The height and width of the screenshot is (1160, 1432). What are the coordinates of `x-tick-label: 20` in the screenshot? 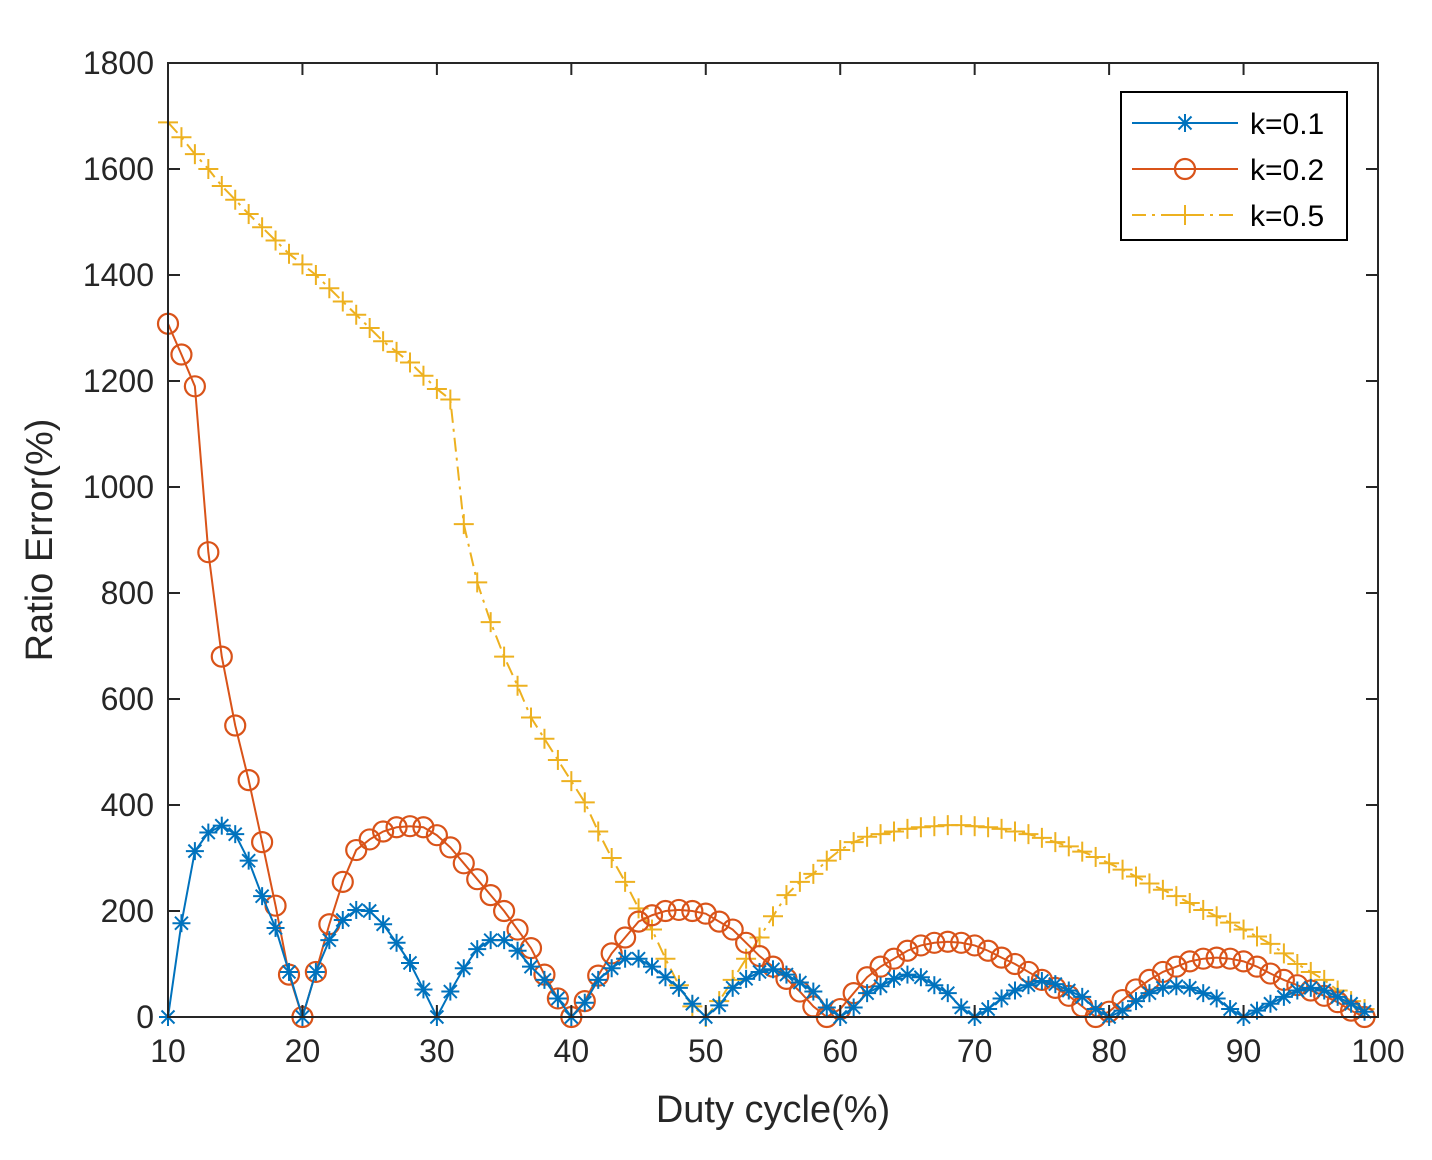 It's located at (303, 1051).